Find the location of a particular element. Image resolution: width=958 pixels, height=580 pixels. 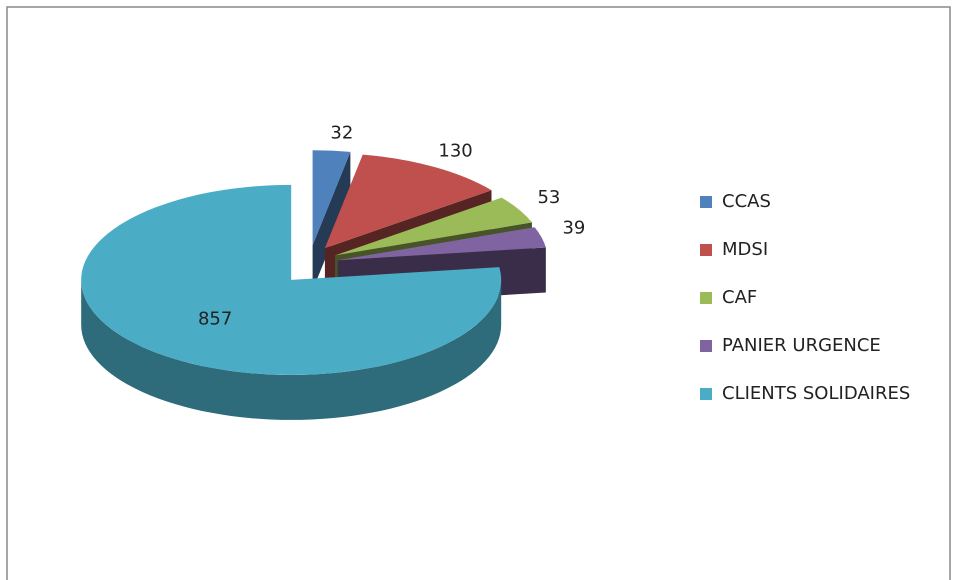

legend-label: CCAS is located at coordinates (746, 201).